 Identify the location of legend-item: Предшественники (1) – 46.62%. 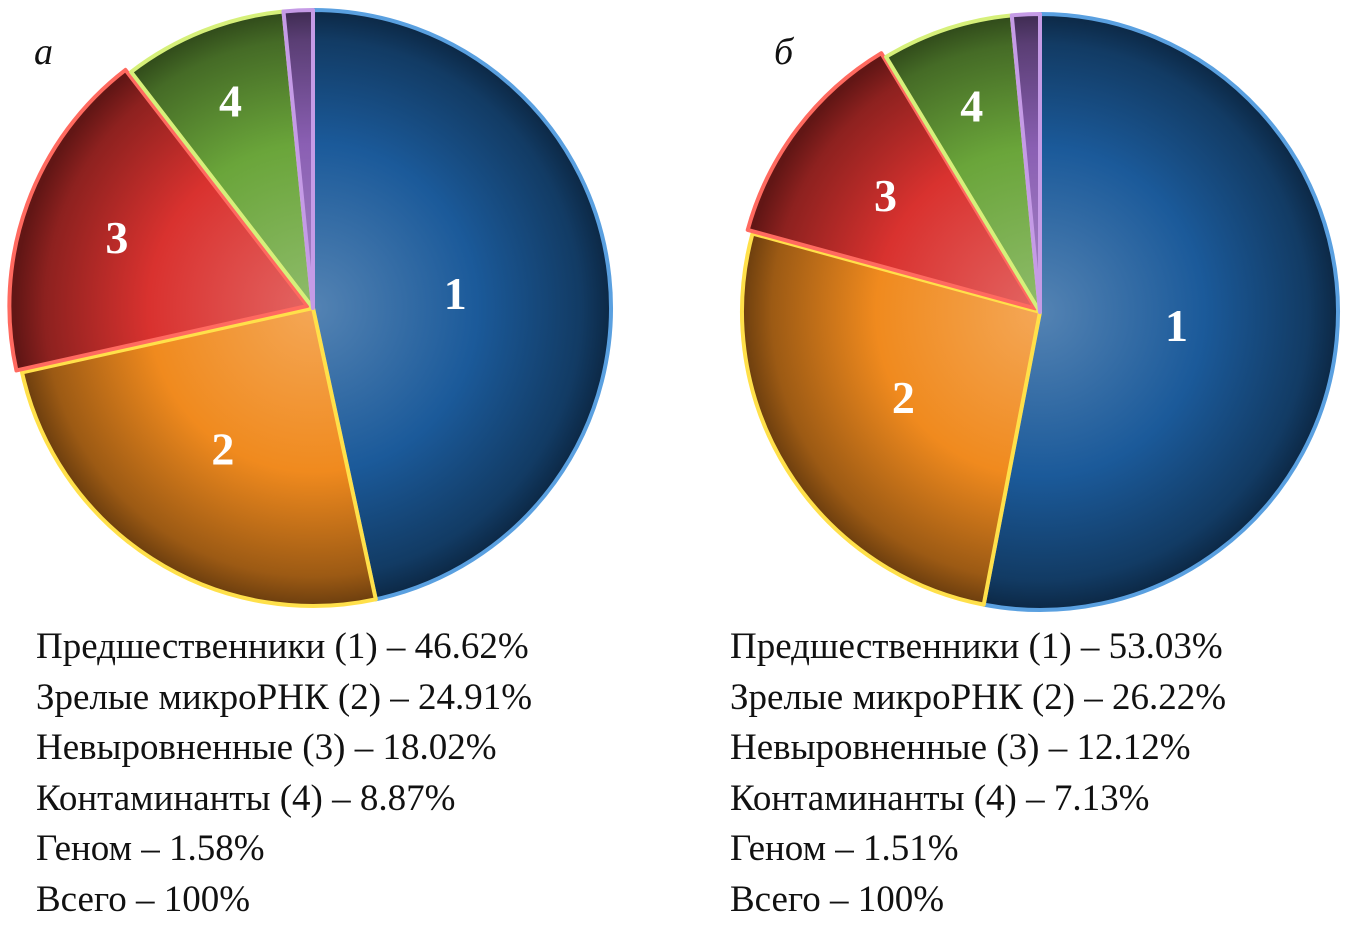
(282, 646).